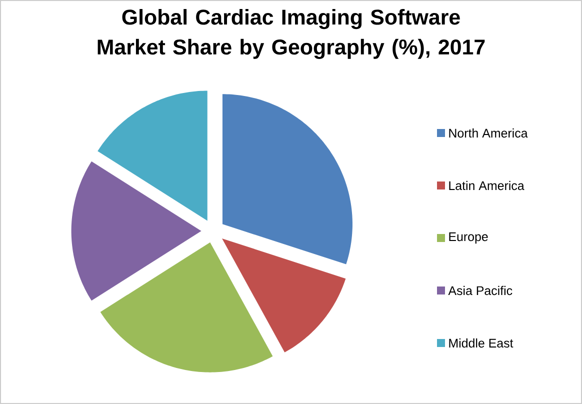 The width and height of the screenshot is (582, 404). I want to click on legend-label: Asia Pacific, so click(480, 291).